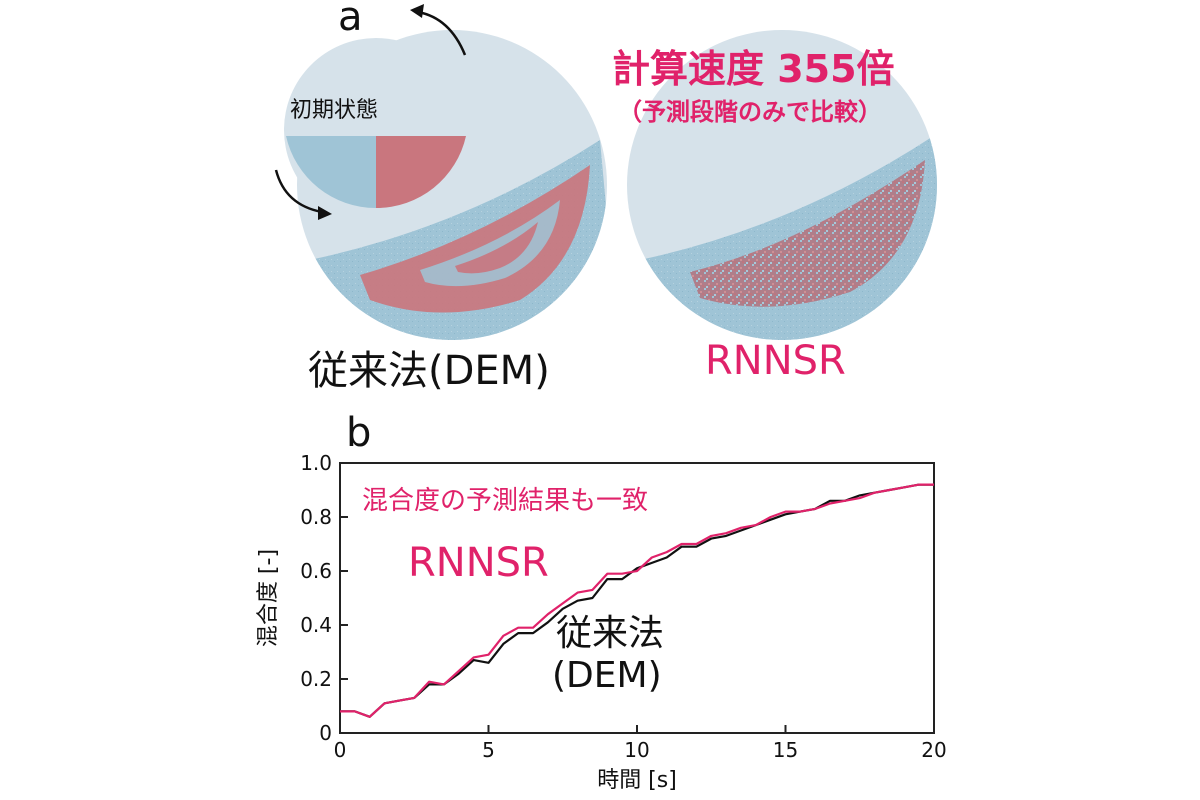 This screenshot has height=800, width=1200. I want to click on x-axis-label: 時間 [s], so click(637, 780).